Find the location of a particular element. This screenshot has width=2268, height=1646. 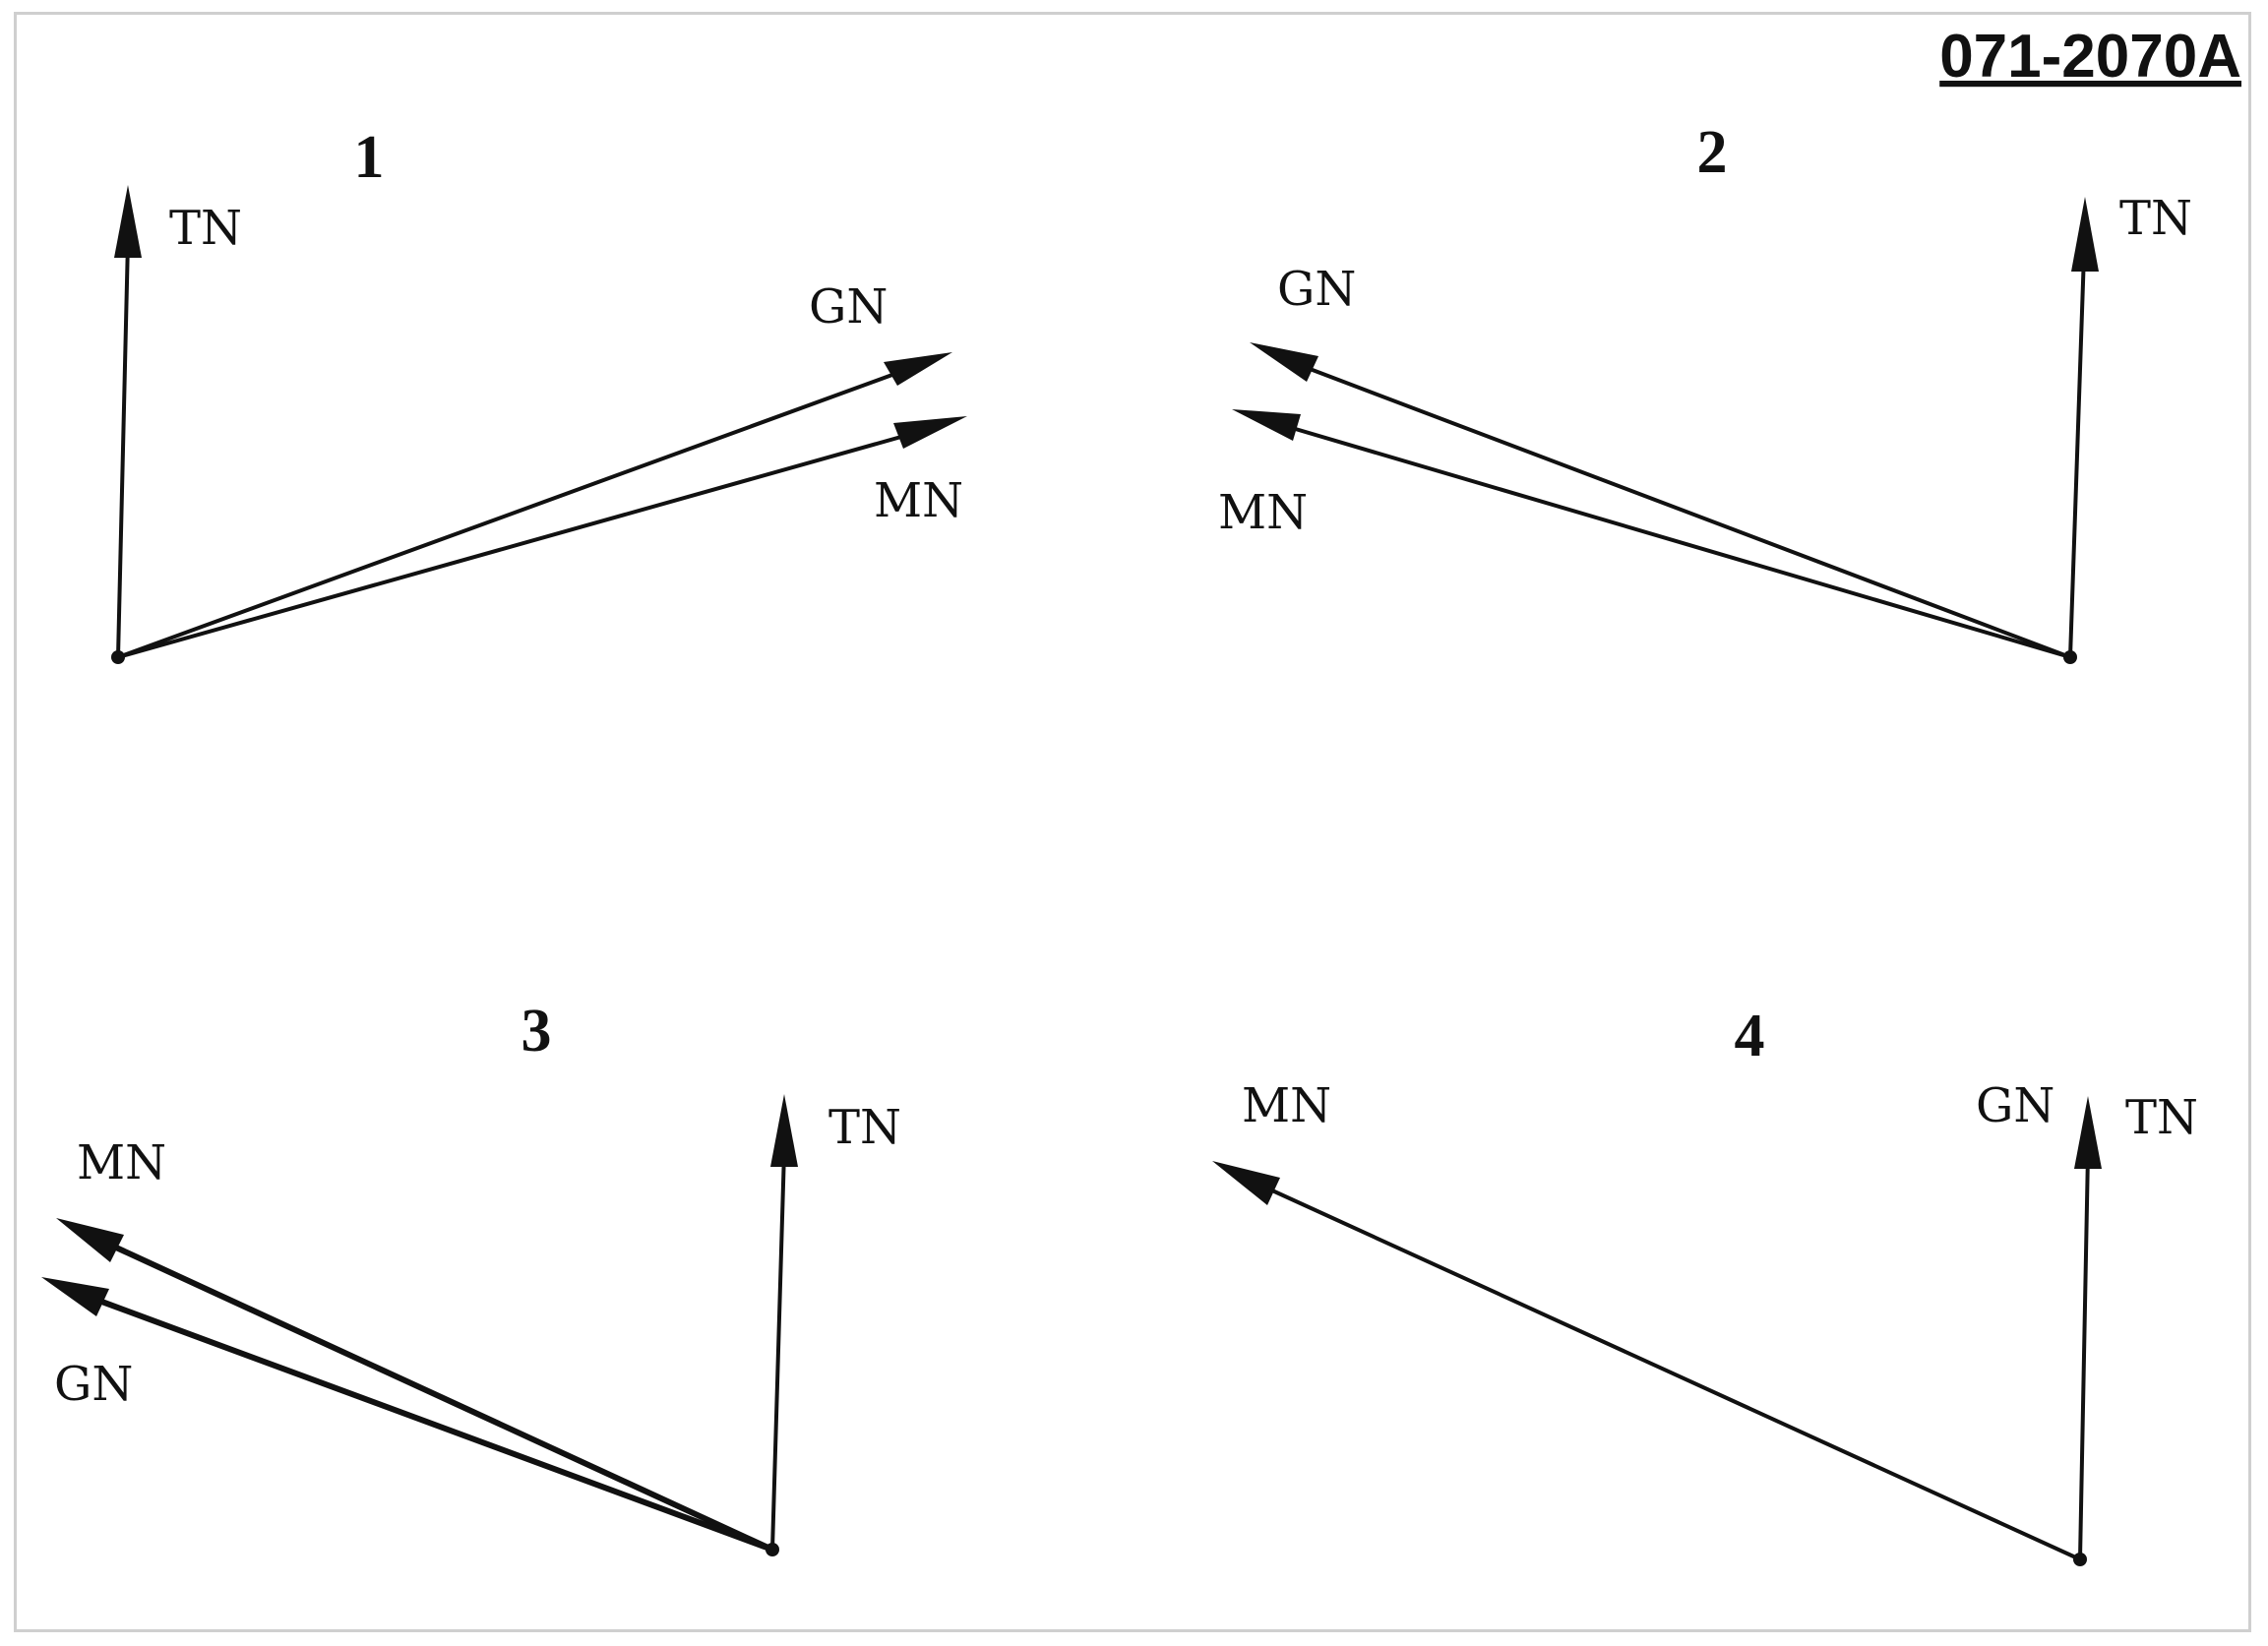

diagram-1-origin-point is located at coordinates (118, 657).